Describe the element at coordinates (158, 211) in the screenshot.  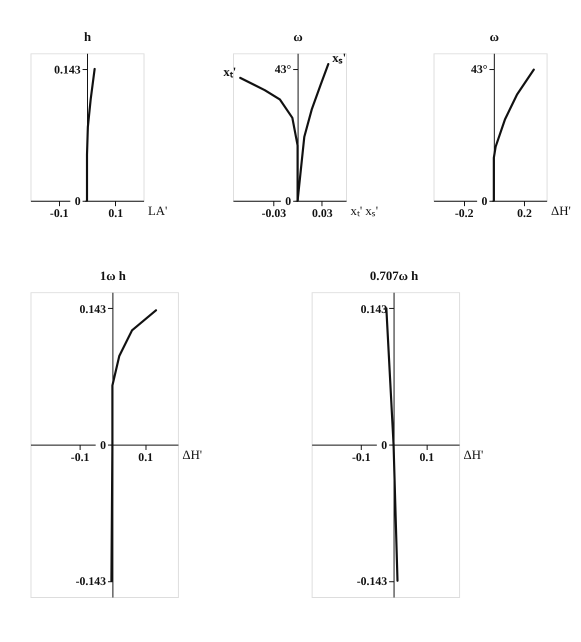
I see `x-axis-title: LA'` at that location.